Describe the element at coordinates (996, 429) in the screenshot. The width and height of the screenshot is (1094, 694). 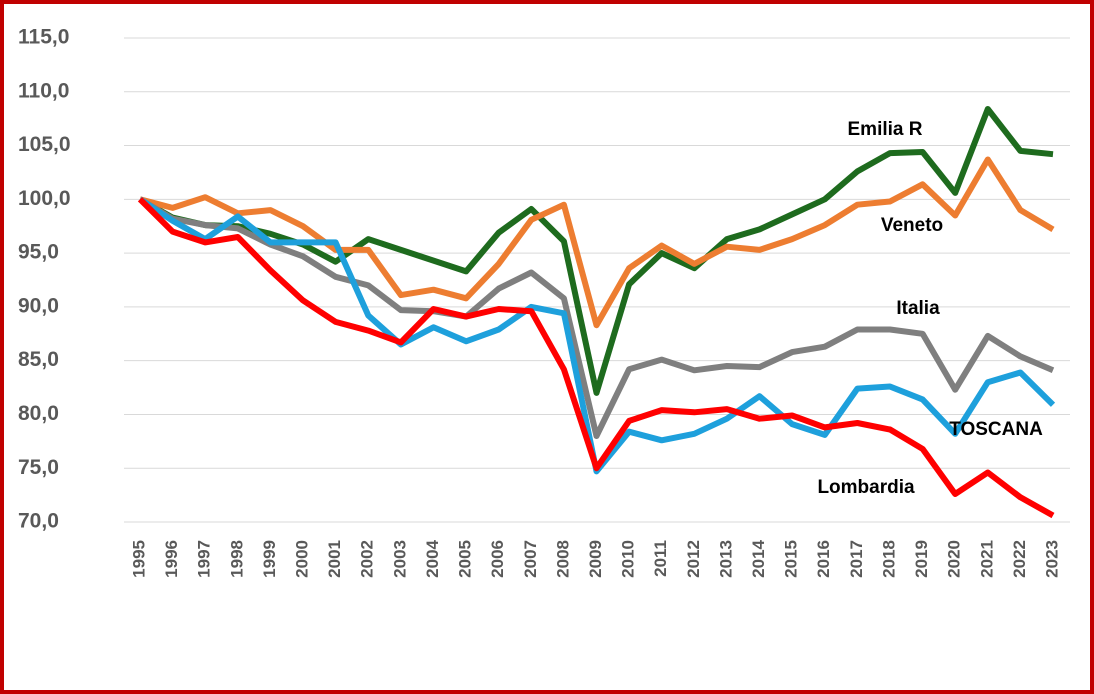
I see `series-label: TOSCANA` at that location.